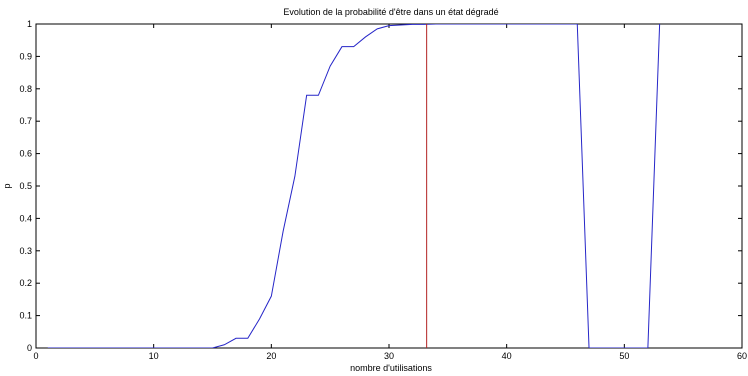 This screenshot has width=748, height=376. I want to click on y-axis-label: p, so click(7, 185).